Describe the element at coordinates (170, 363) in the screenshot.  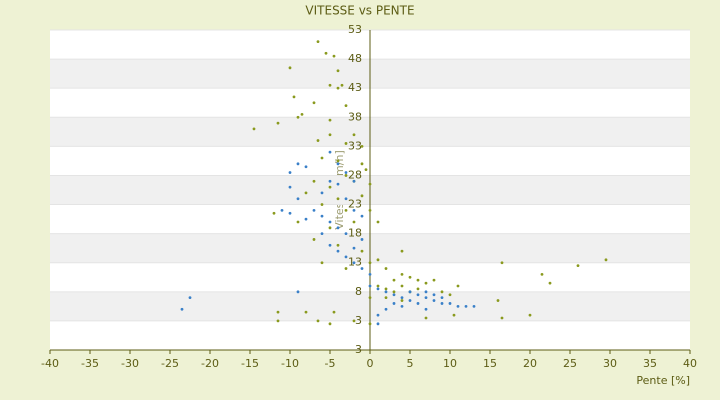
I see `x-tick-label: -25` at that location.